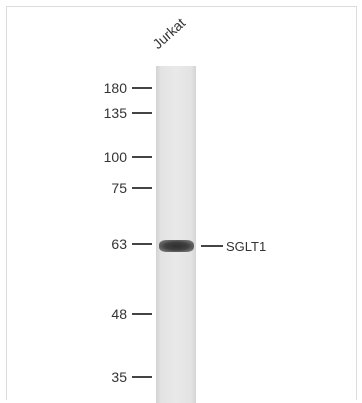  I want to click on blot-lane, so click(176, 234).